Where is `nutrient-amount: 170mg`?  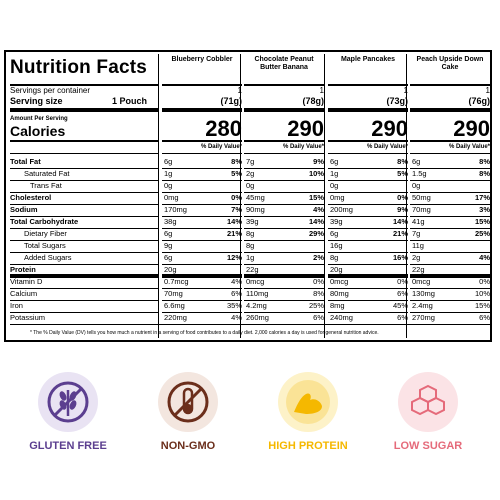
nutrient-amount: 170mg is located at coordinates (175, 209).